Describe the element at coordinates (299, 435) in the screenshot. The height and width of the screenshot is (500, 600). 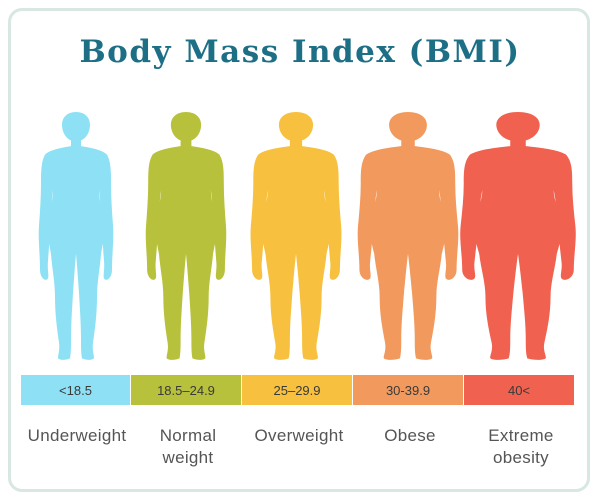
I see `category-label-overweight: Overweight` at that location.